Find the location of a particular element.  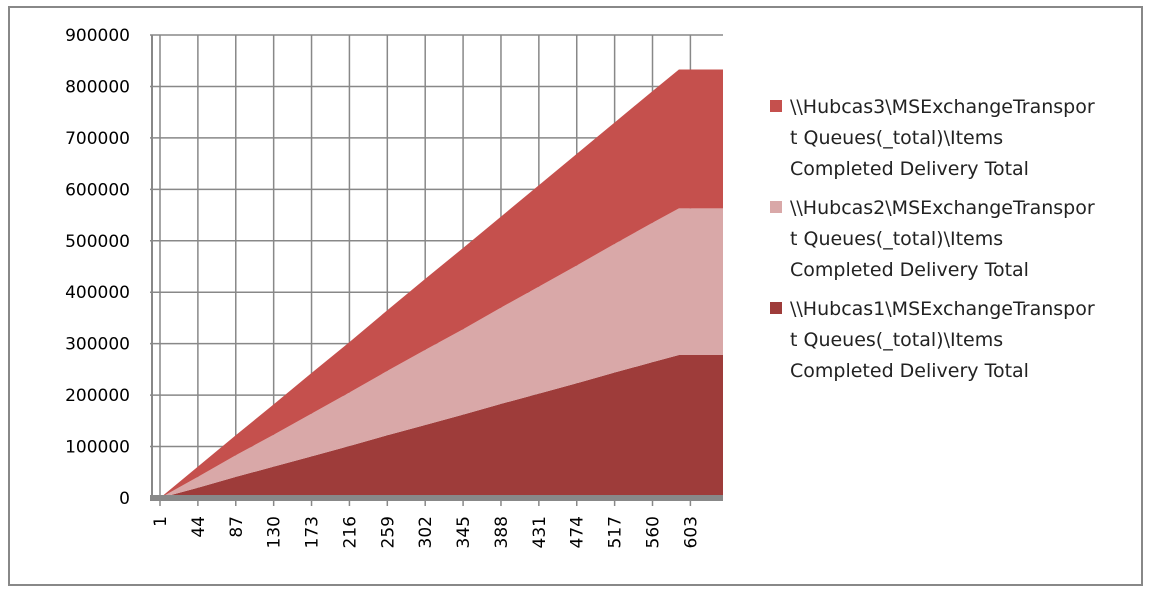

x-tick-label: 560 is located at coordinates (654, 532).